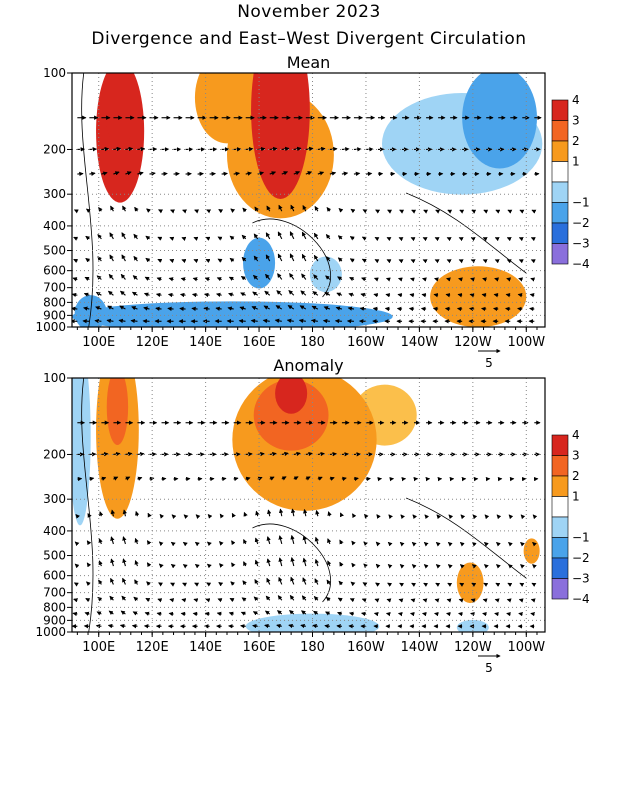 Image resolution: width=618 pixels, height=800 pixels. What do you see at coordinates (54, 607) in the screenshot?
I see `y-tick-label: 800` at bounding box center [54, 607].